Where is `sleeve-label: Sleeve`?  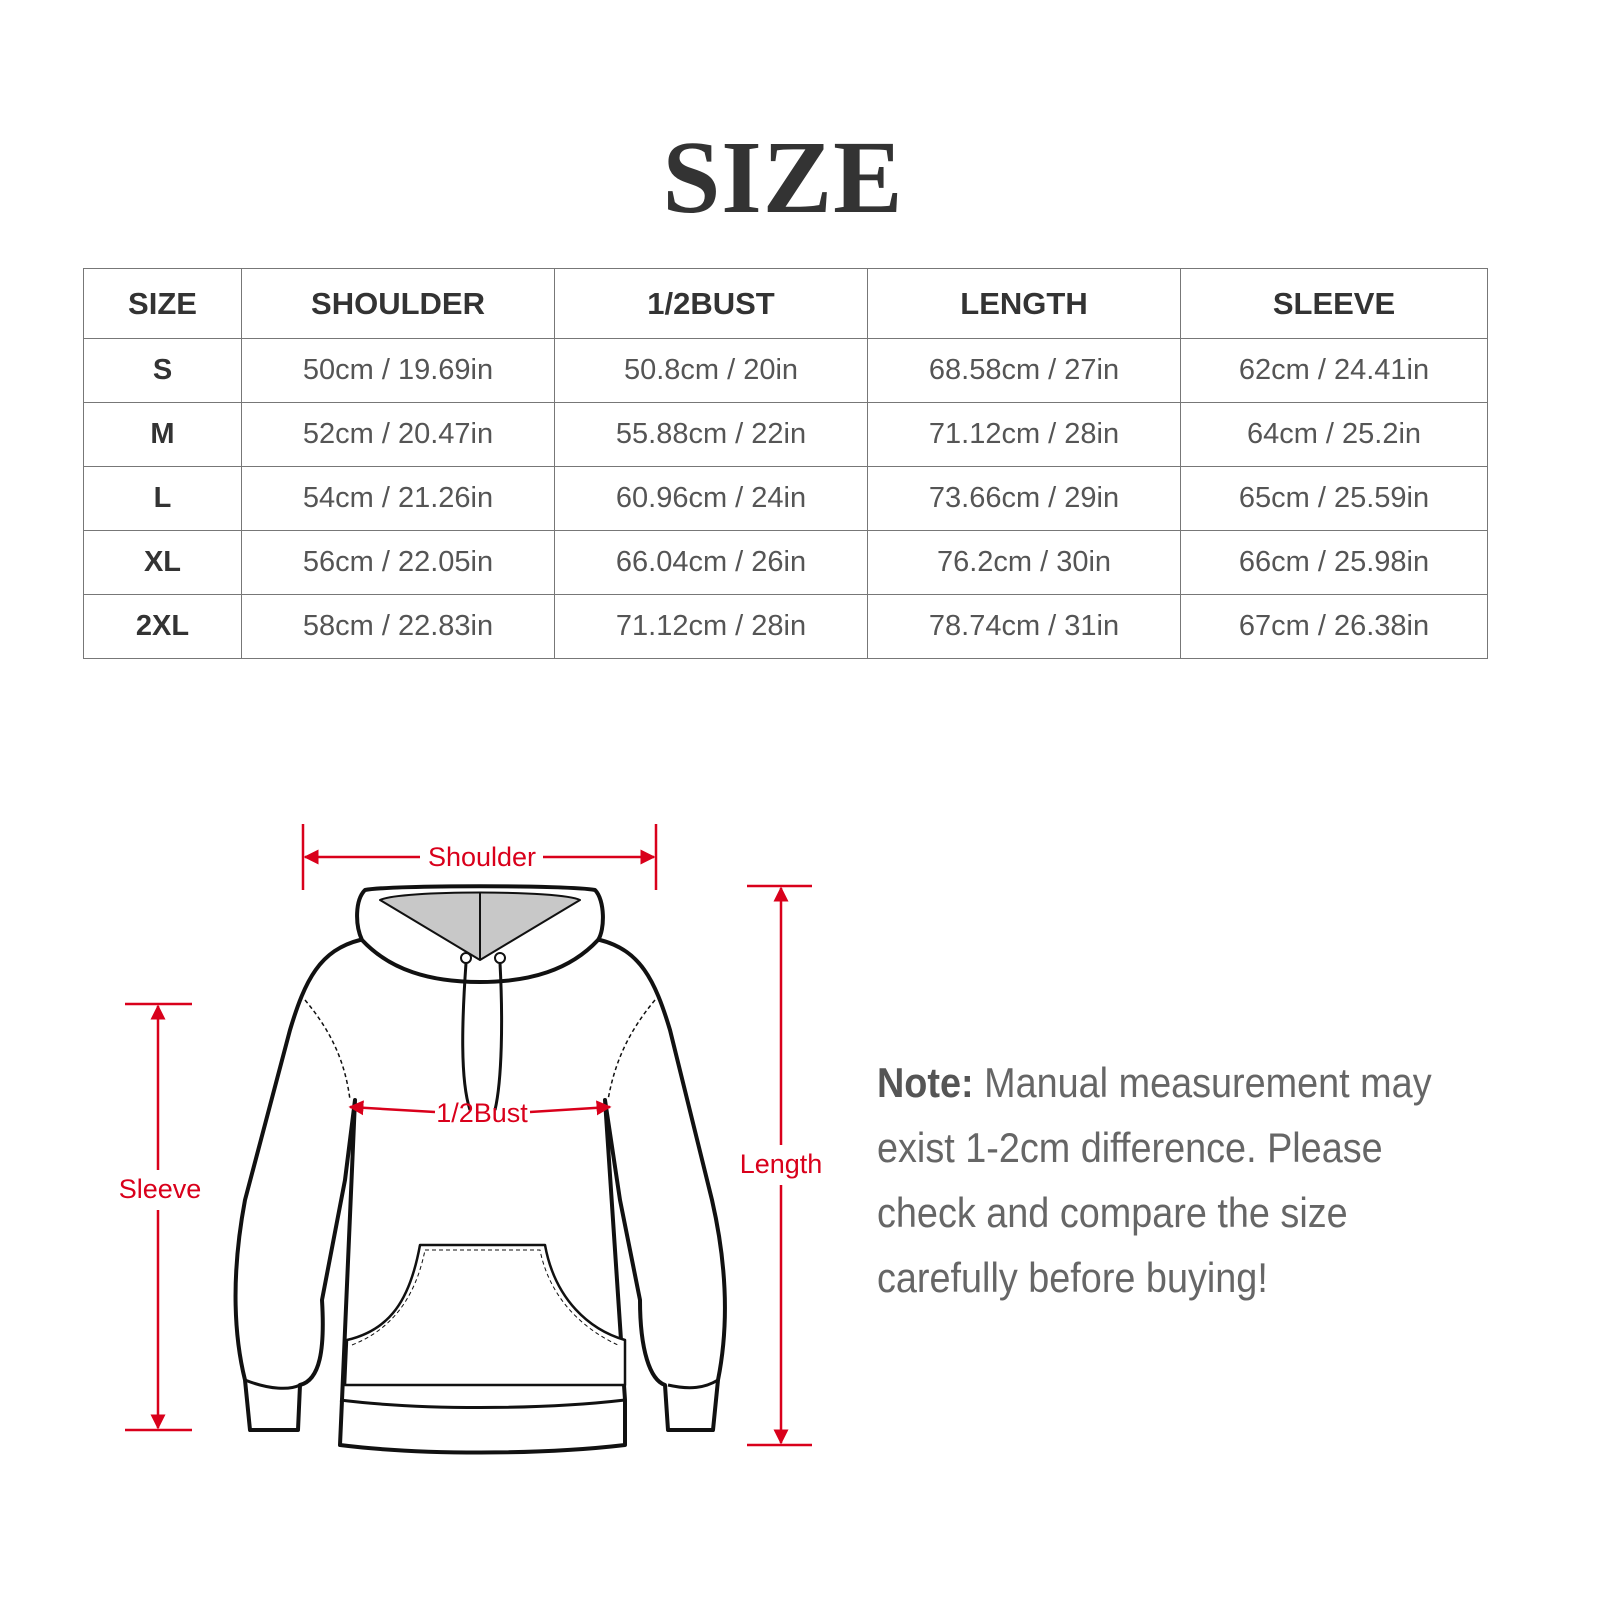 sleeve-label: Sleeve is located at coordinates (160, 1189).